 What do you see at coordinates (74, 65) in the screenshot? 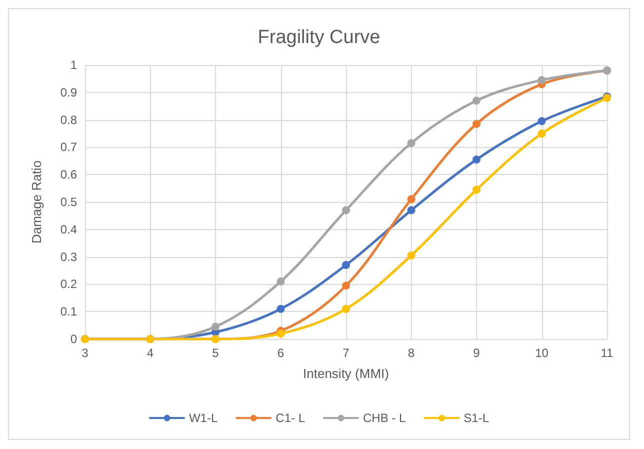
I see `y-tick-label: 1` at bounding box center [74, 65].